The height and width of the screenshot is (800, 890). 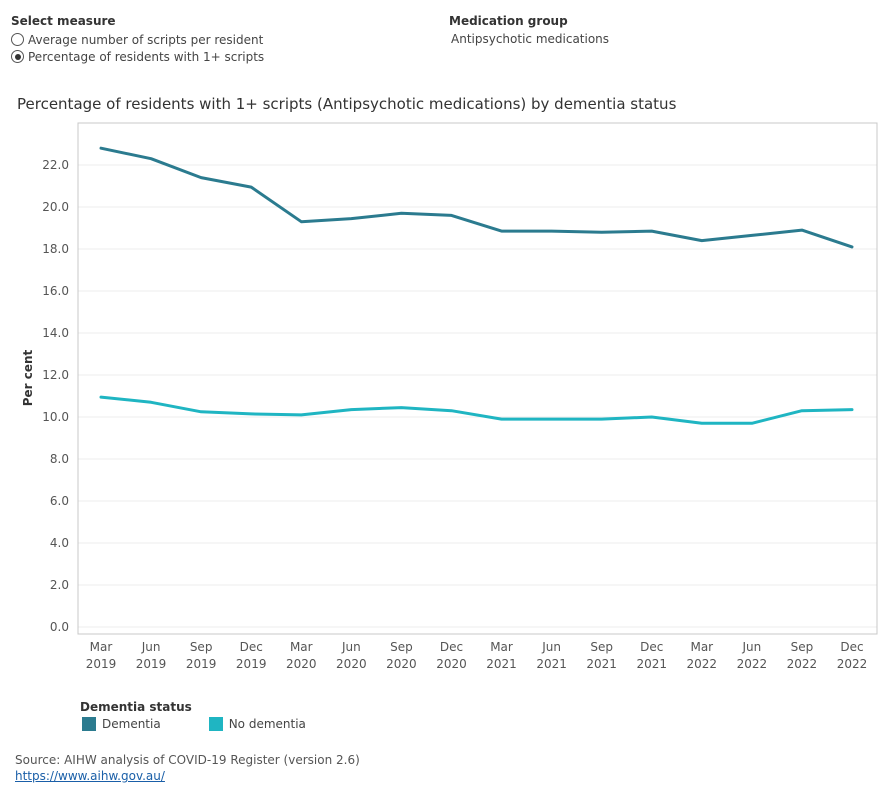 What do you see at coordinates (136, 707) in the screenshot?
I see `legend-title: Dementia status` at bounding box center [136, 707].